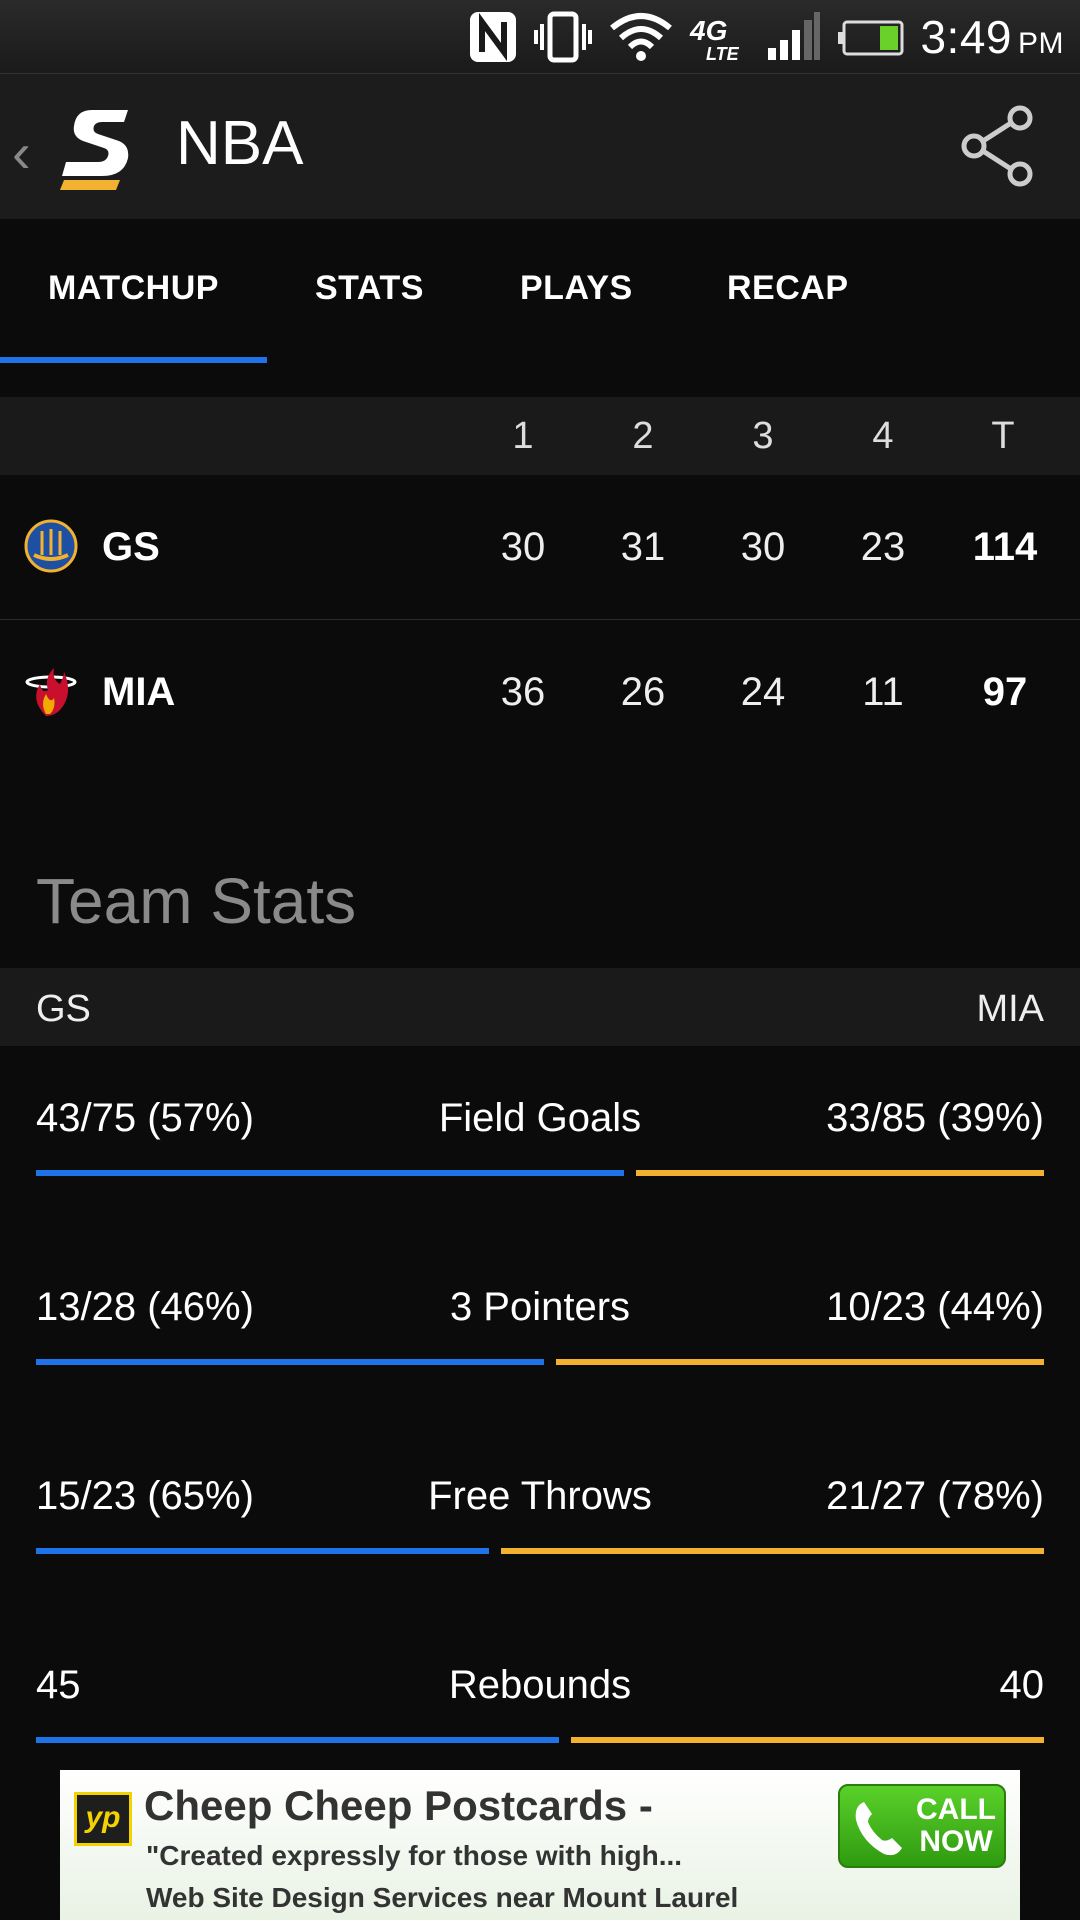 The image size is (1080, 1920). Describe the element at coordinates (131, 547) in the screenshot. I see `team-abbr: GS` at that location.